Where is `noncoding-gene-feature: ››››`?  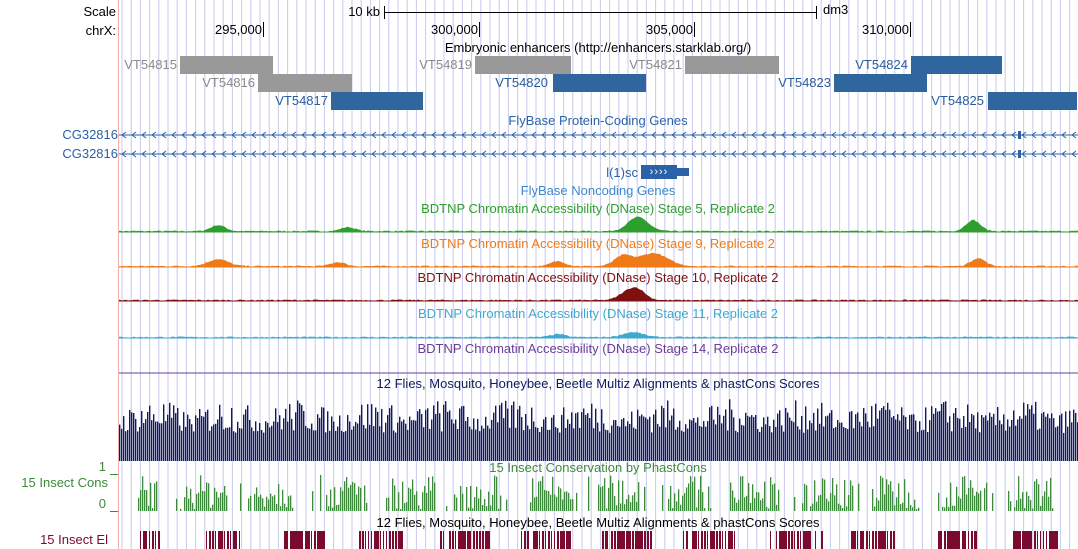
noncoding-gene-feature: ›››› is located at coordinates (659, 172).